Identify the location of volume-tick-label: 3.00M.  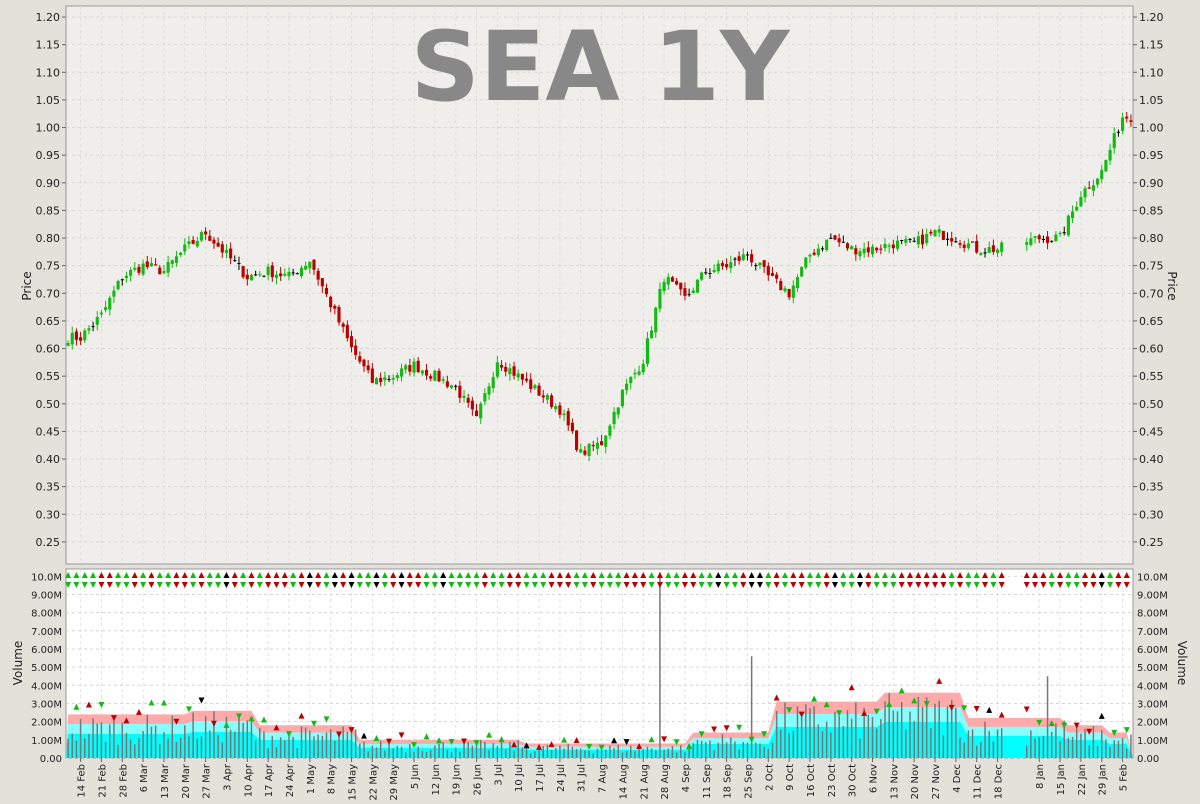
(46, 704).